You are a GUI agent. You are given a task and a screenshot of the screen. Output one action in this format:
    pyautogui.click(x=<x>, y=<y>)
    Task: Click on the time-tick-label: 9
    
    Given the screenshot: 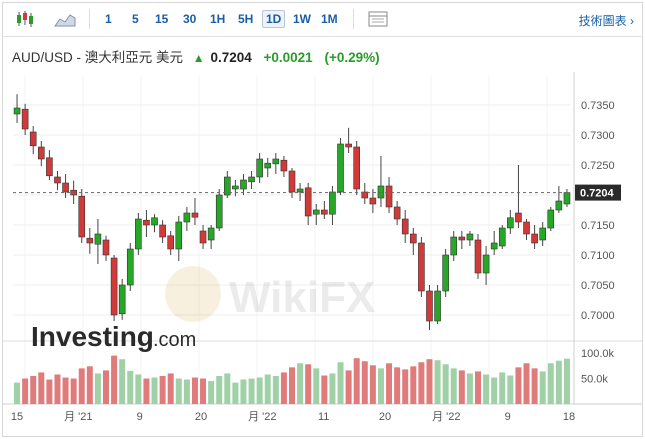 What is the action you would take?
    pyautogui.click(x=140, y=417)
    